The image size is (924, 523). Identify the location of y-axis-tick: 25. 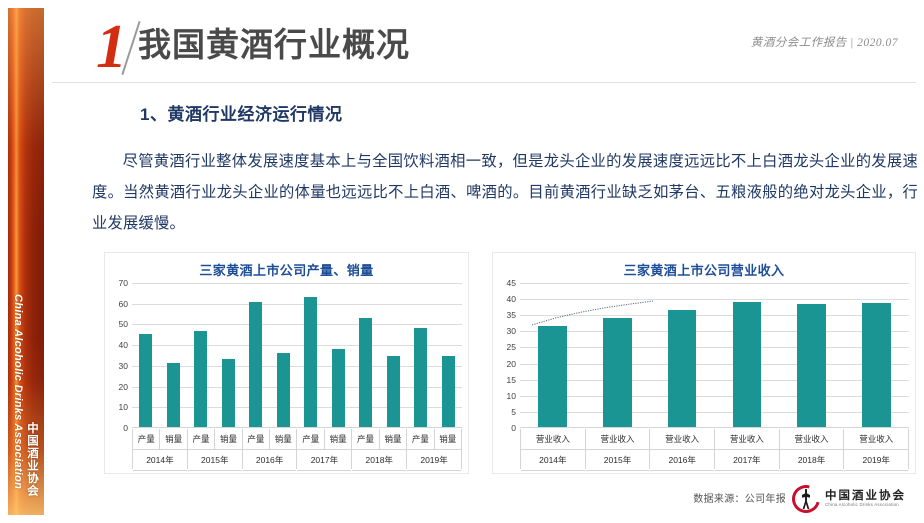
(511, 347).